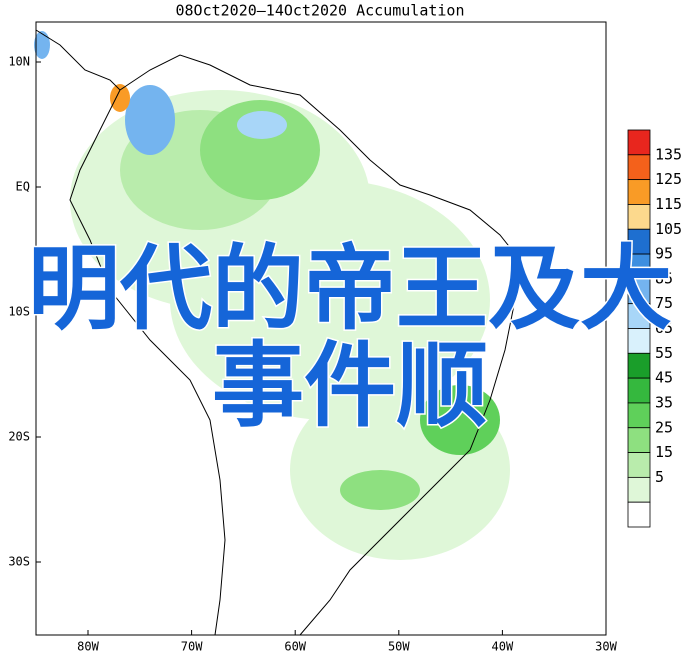 This screenshot has width=693, height=663. Describe the element at coordinates (664, 303) in the screenshot. I see `legend-label: 75` at that location.